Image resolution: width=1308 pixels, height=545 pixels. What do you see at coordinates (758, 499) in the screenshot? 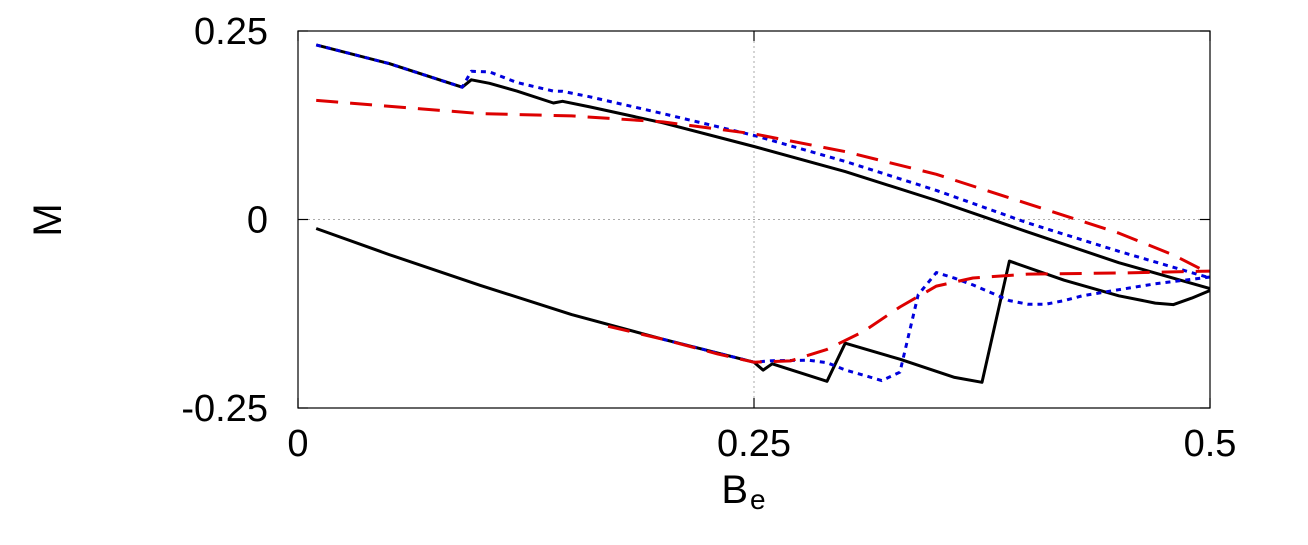
I see `x-axis-label-subscript: e` at bounding box center [758, 499].